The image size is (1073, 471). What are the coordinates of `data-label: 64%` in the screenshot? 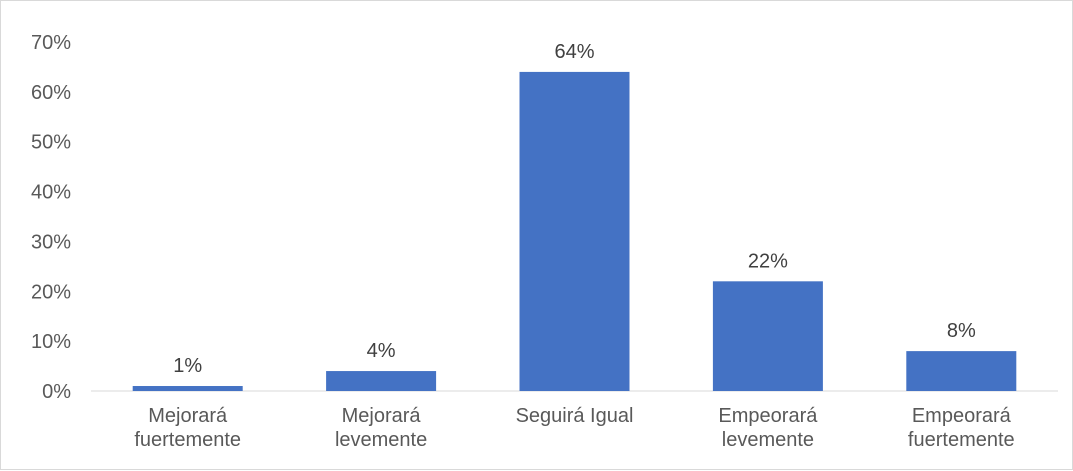 It's located at (574, 52).